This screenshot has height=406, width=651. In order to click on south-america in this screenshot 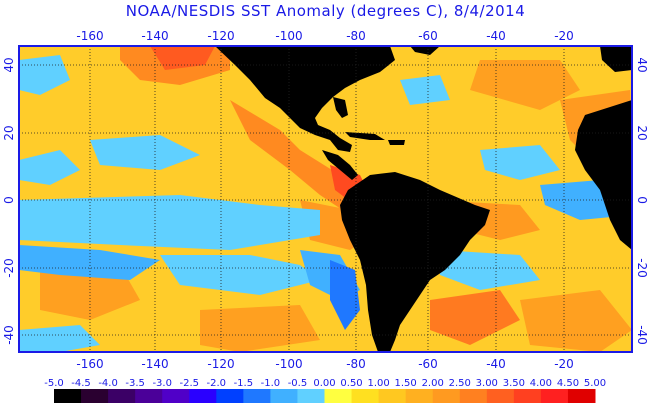, I will do `click(415, 262)`.